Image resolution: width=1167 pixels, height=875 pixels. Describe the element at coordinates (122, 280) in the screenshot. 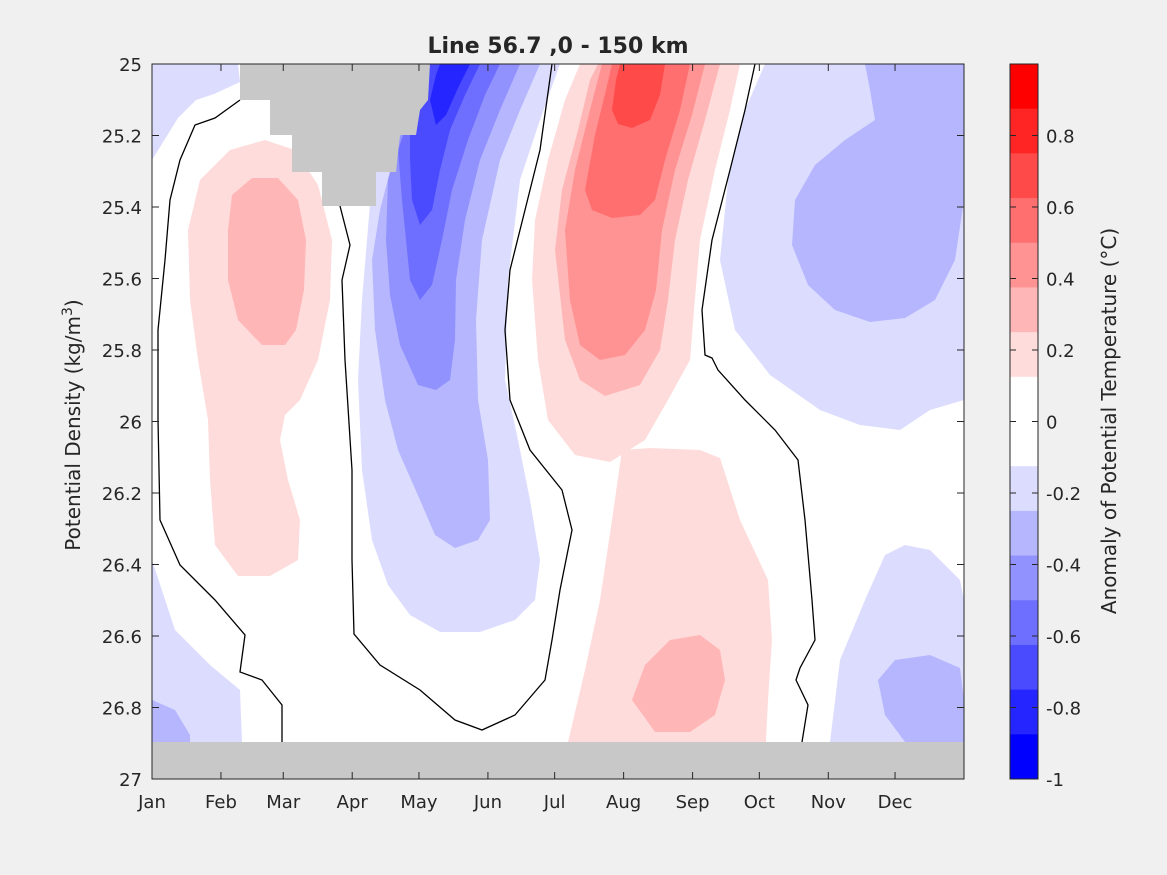

I see `y-tick-label: 25.6` at that location.